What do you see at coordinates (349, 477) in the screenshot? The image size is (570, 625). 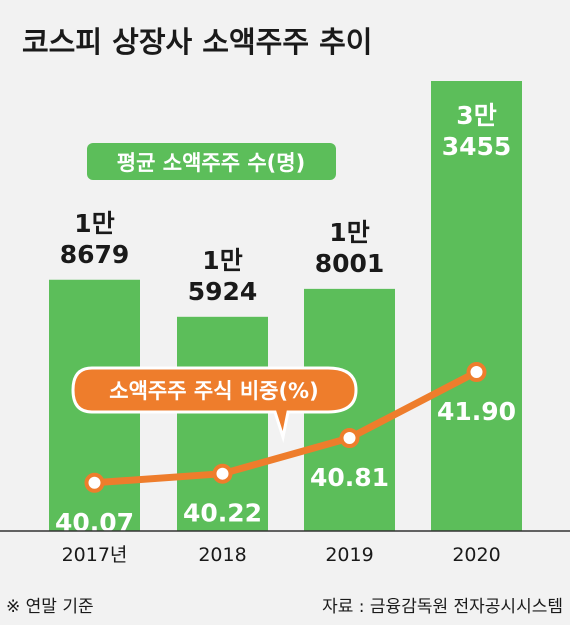 I see `line-value-label: 40.81` at bounding box center [349, 477].